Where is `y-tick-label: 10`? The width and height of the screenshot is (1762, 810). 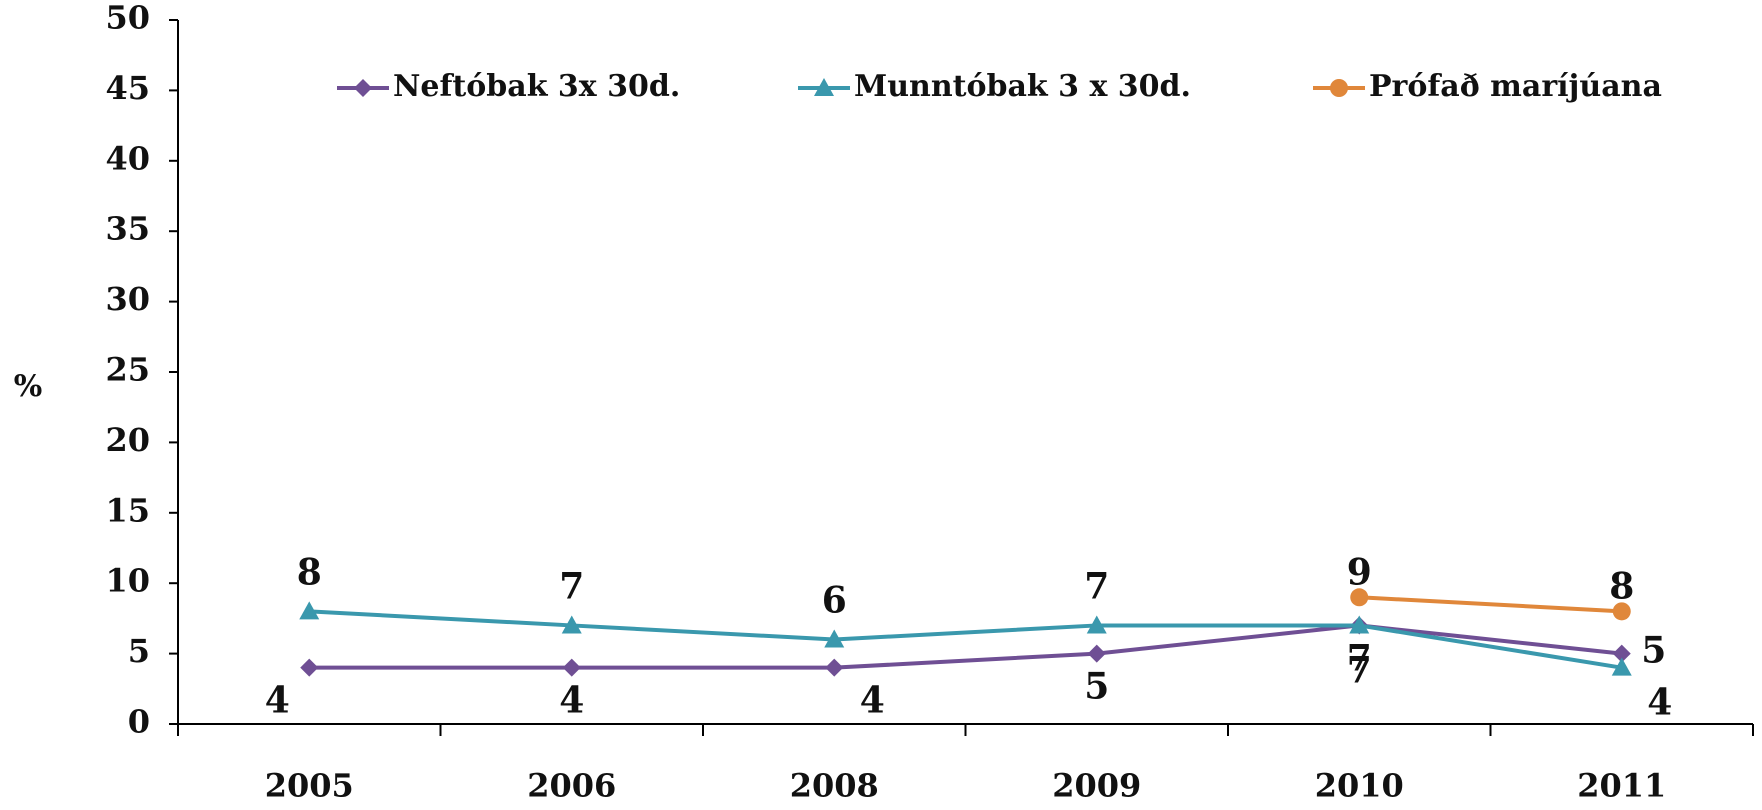
y-tick-label: 10 is located at coordinates (127, 581).